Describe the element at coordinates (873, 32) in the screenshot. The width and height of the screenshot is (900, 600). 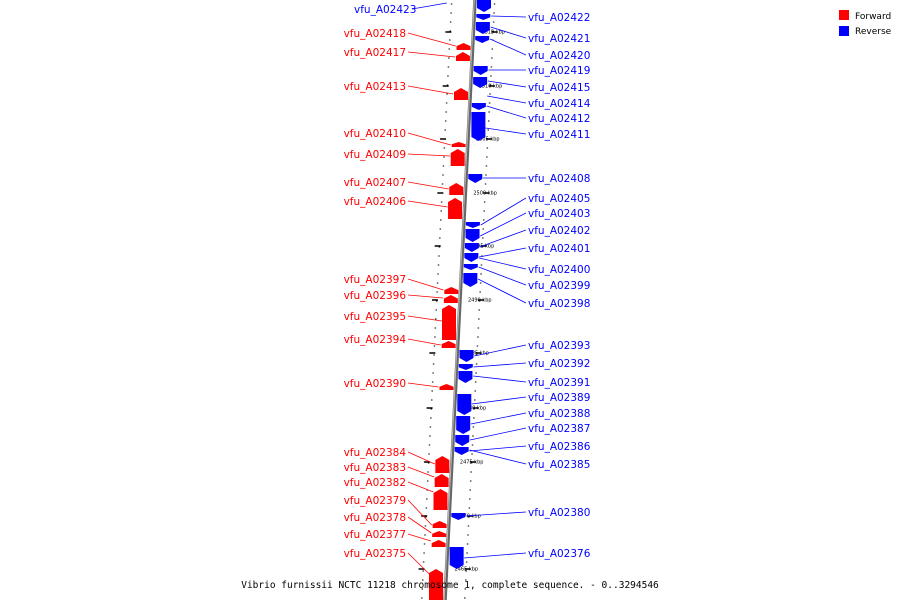
I see `legend-label-reverse: Reverse` at that location.